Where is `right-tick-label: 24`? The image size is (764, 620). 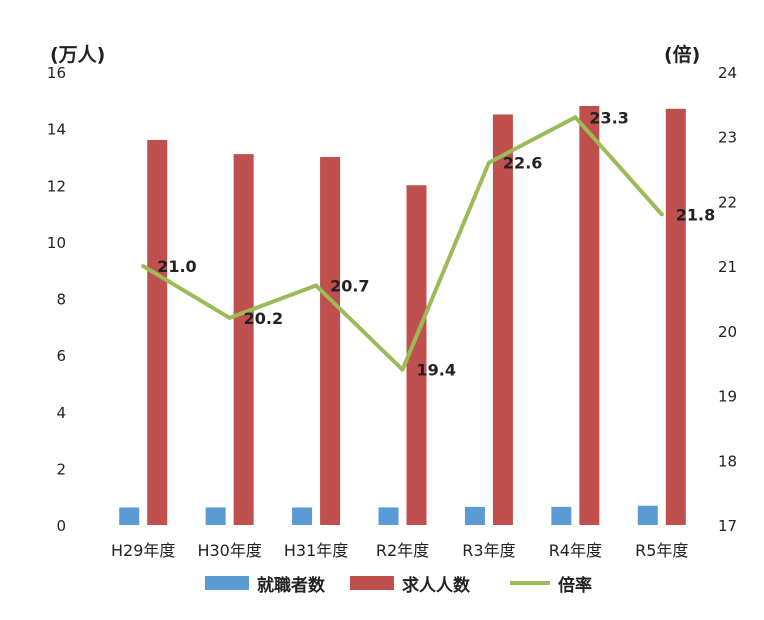
right-tick-label: 24 is located at coordinates (727, 73).